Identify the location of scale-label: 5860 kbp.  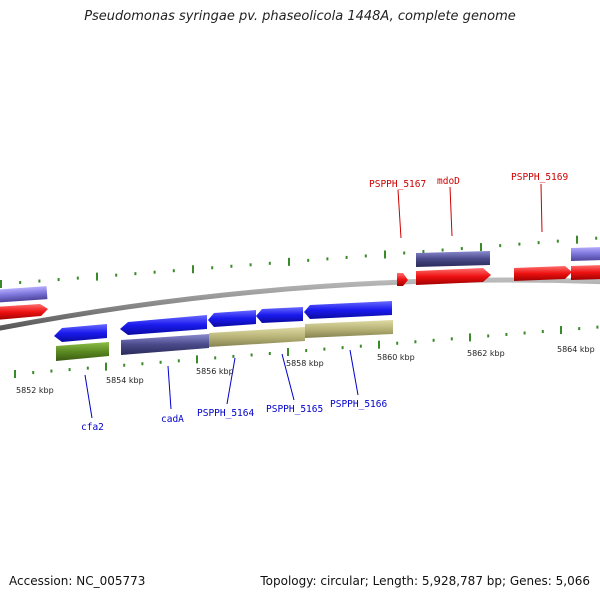
(396, 357).